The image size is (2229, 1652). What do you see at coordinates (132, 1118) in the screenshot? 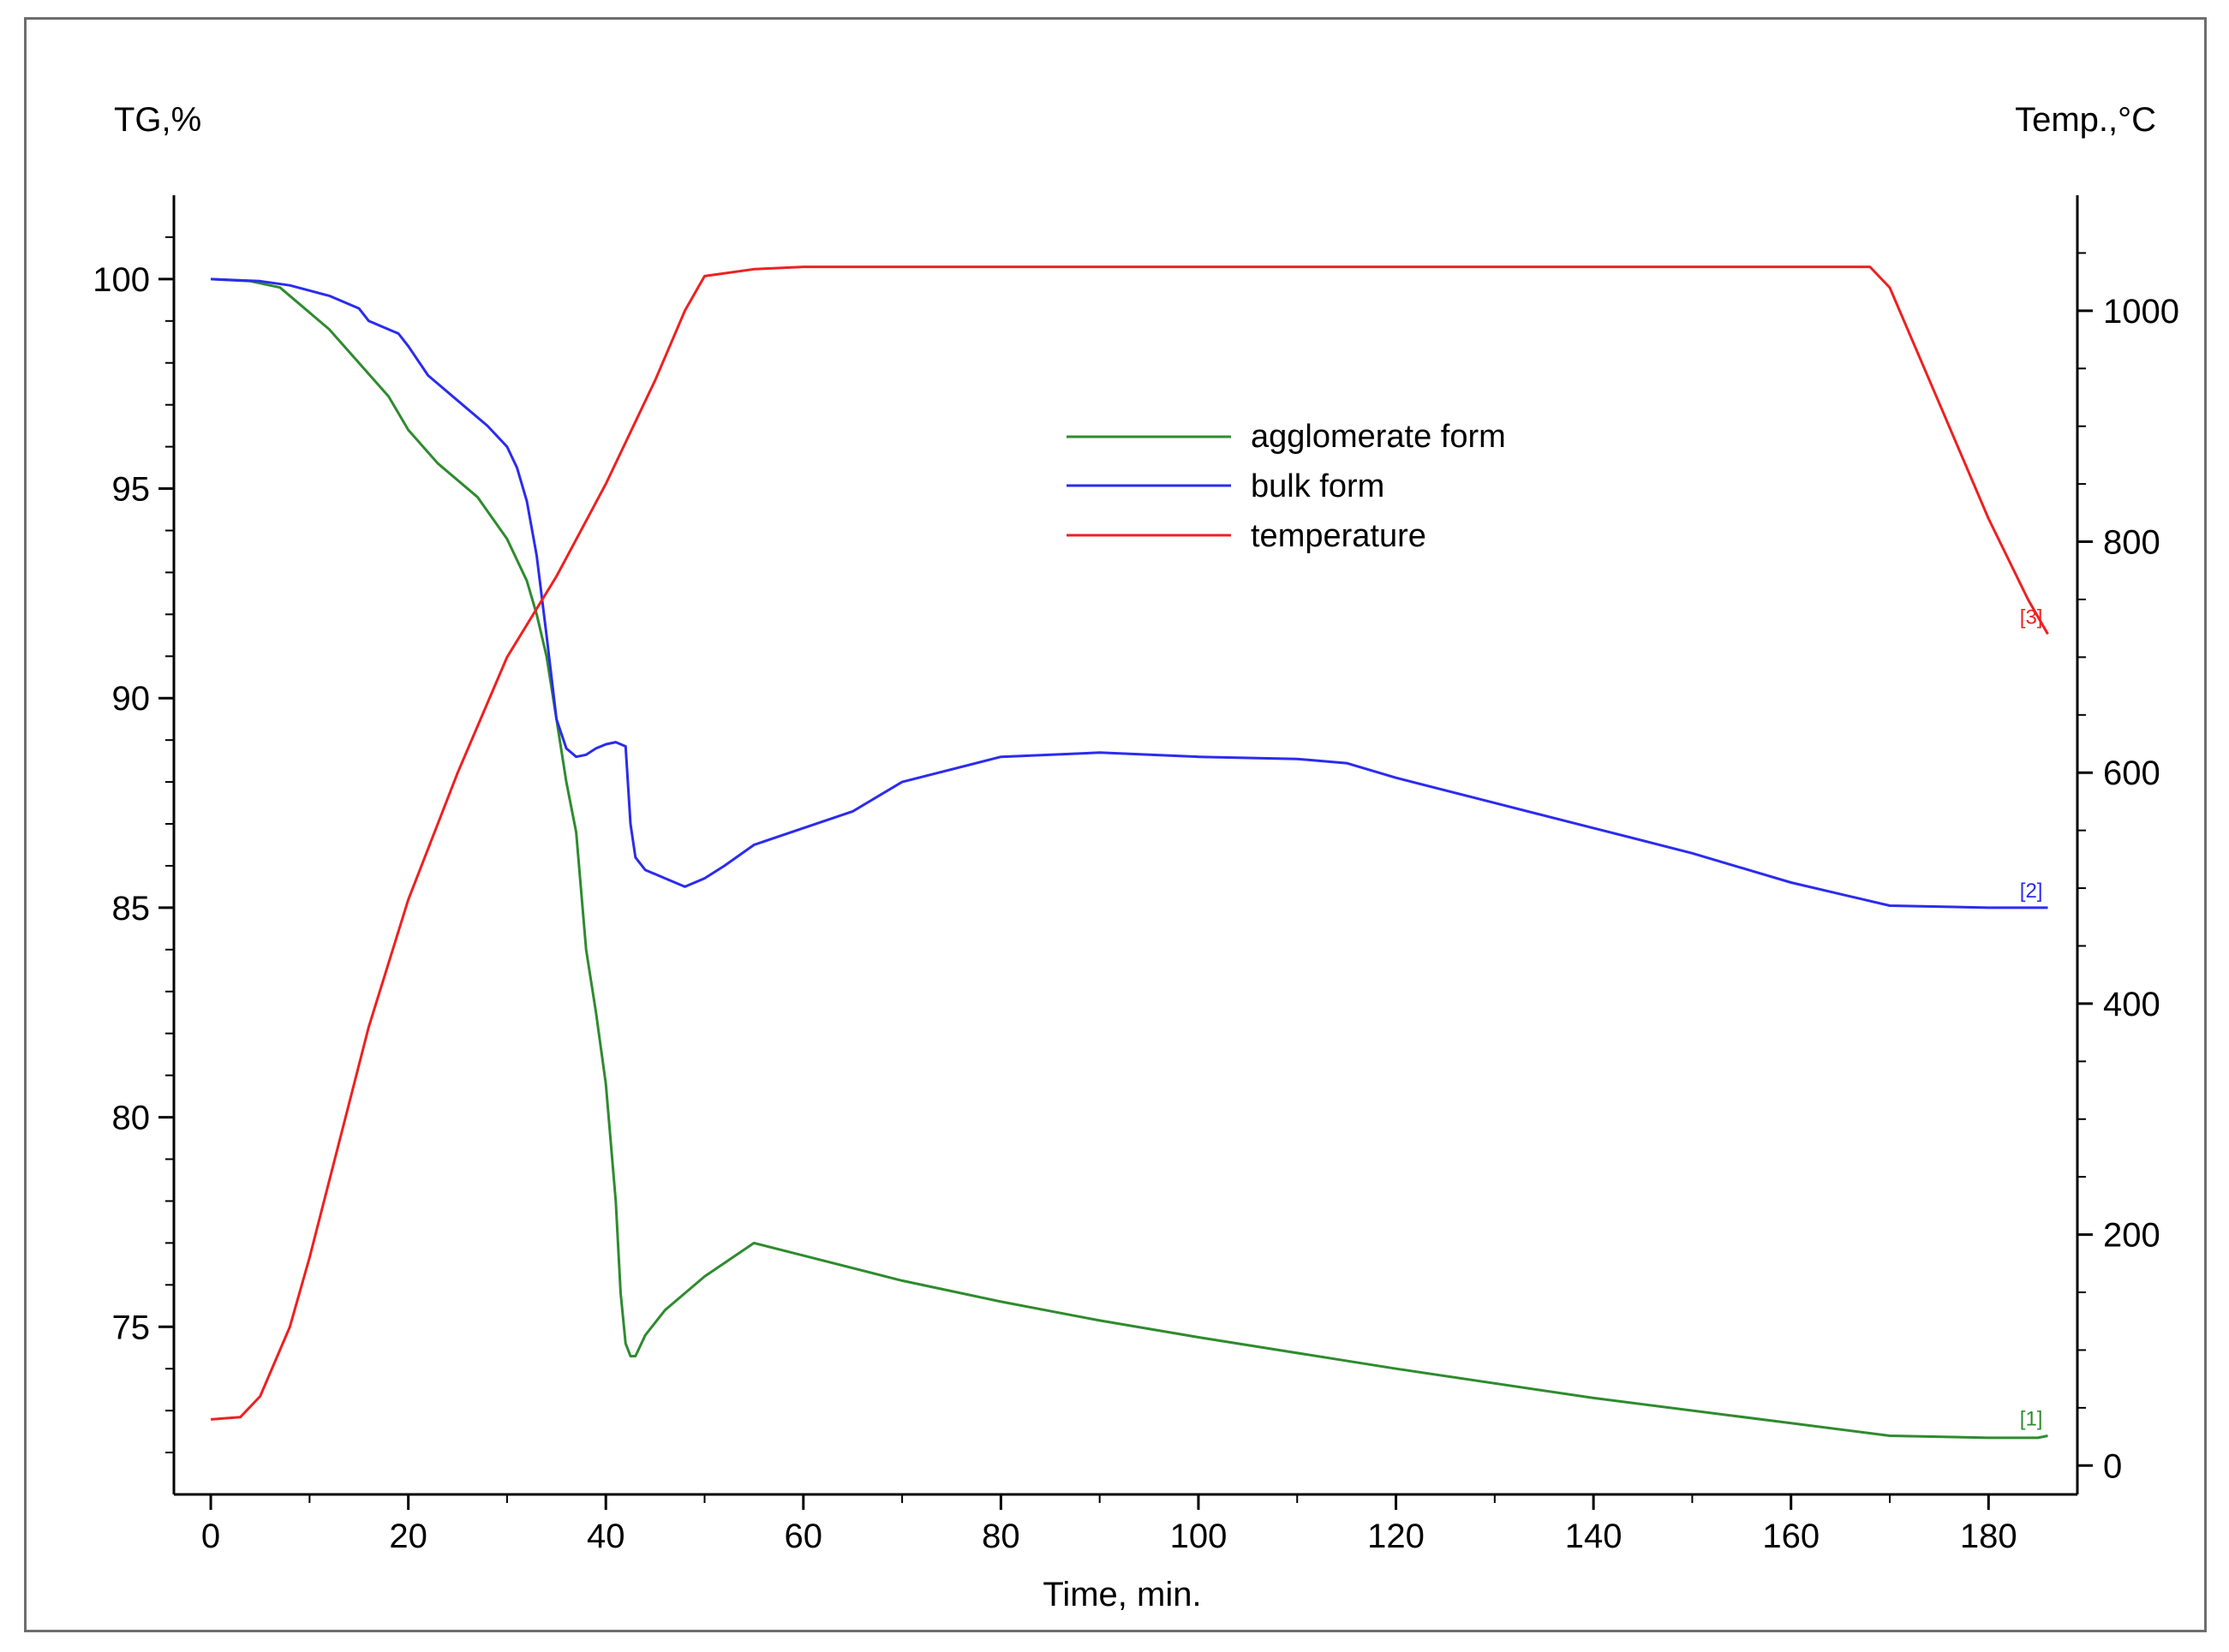
I see `y-left-tick-label: 80` at bounding box center [132, 1118].